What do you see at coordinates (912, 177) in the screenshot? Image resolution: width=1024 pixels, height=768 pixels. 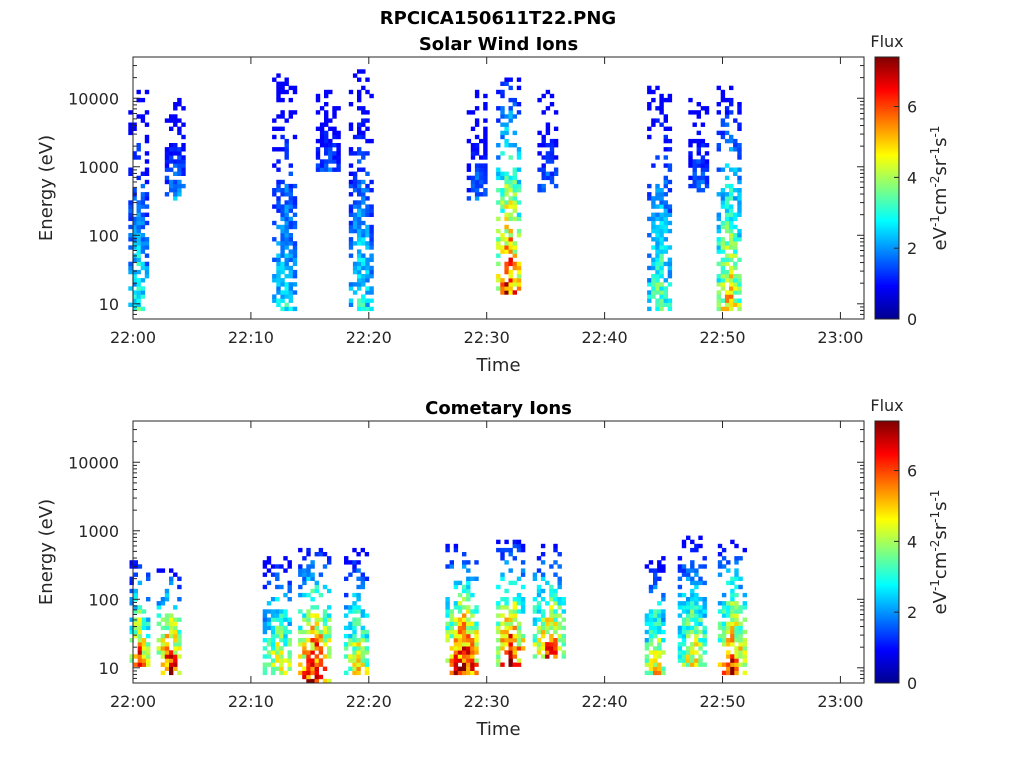 I see `colorbar-tick-label: 4` at bounding box center [912, 177].